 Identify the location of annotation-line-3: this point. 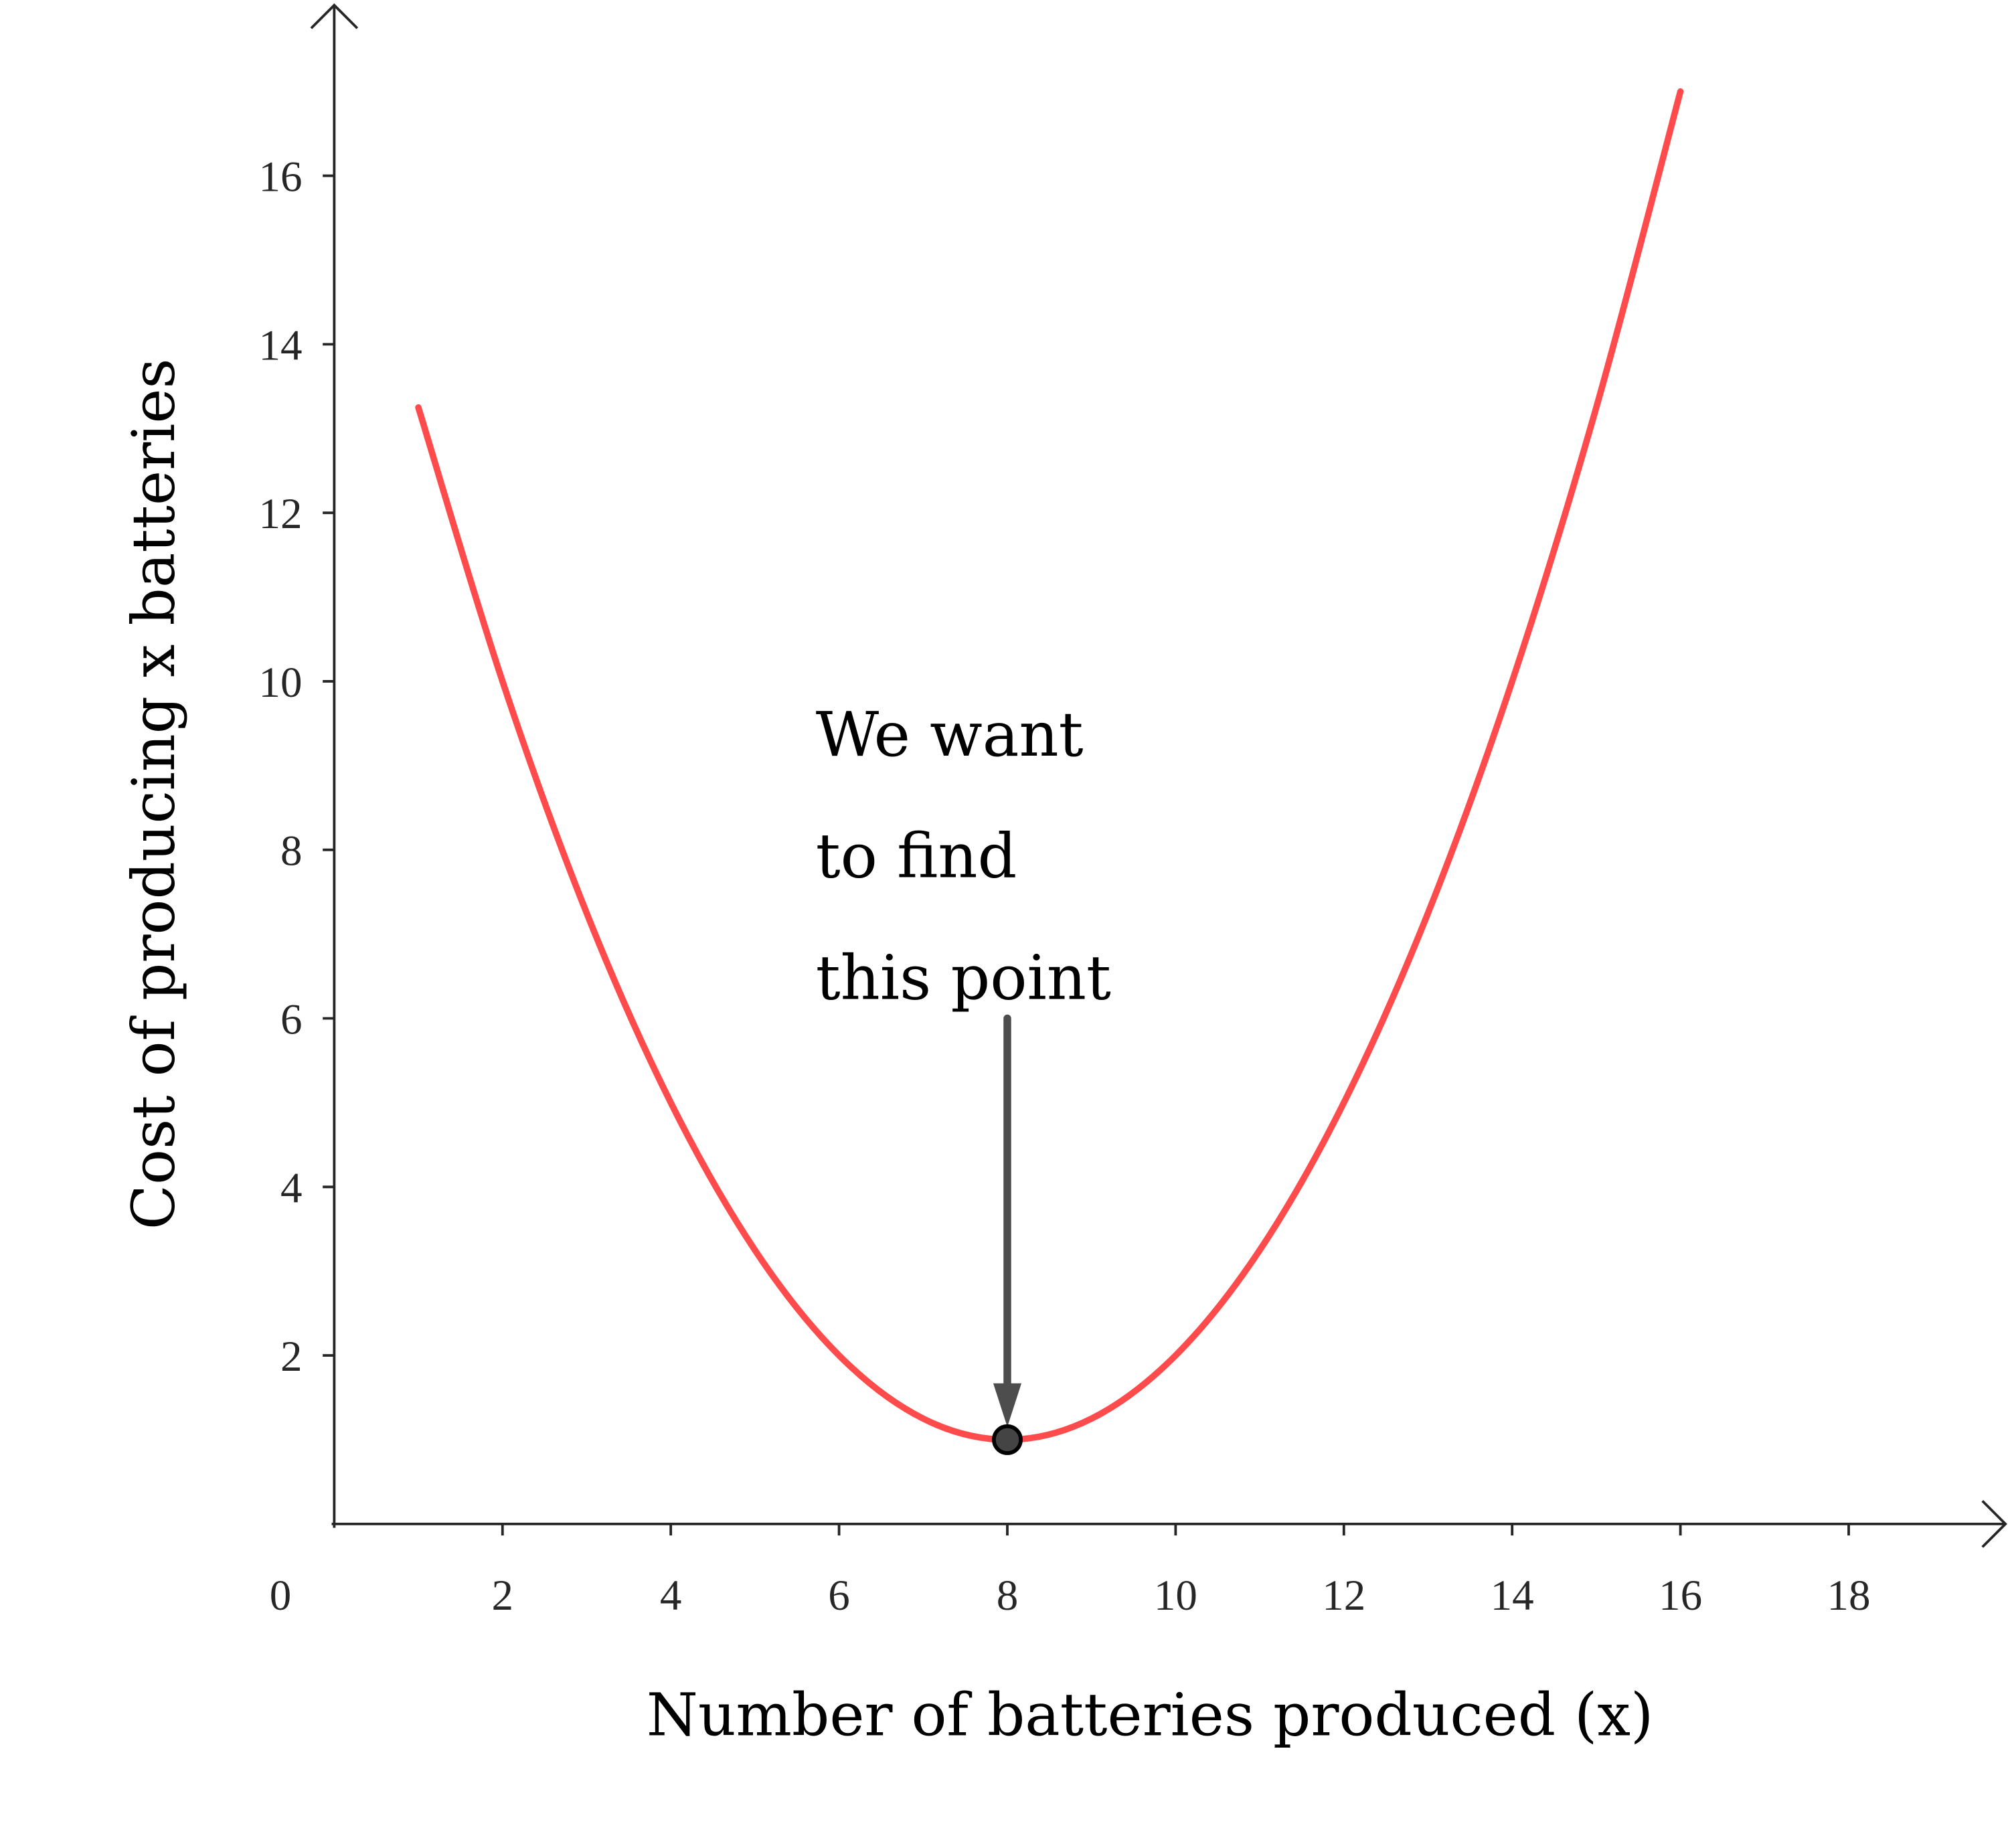
(963, 977).